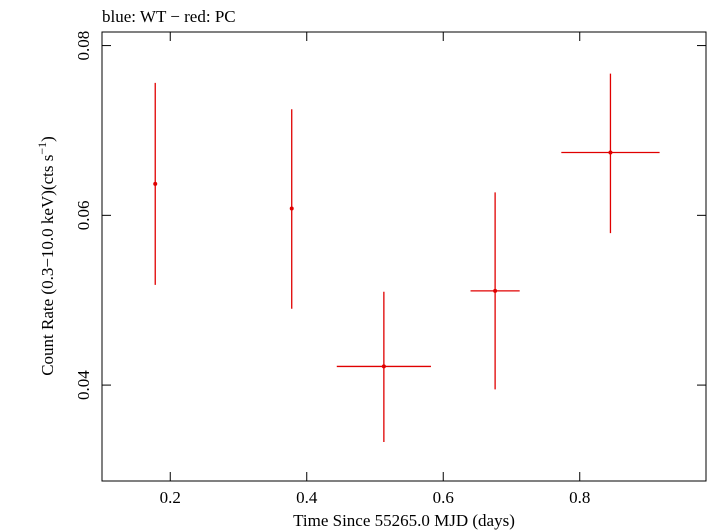  Describe the element at coordinates (47, 265) in the screenshot. I see `y-axis-title-main: Count Rate (0.3−10.0 keV)(cts s` at that location.